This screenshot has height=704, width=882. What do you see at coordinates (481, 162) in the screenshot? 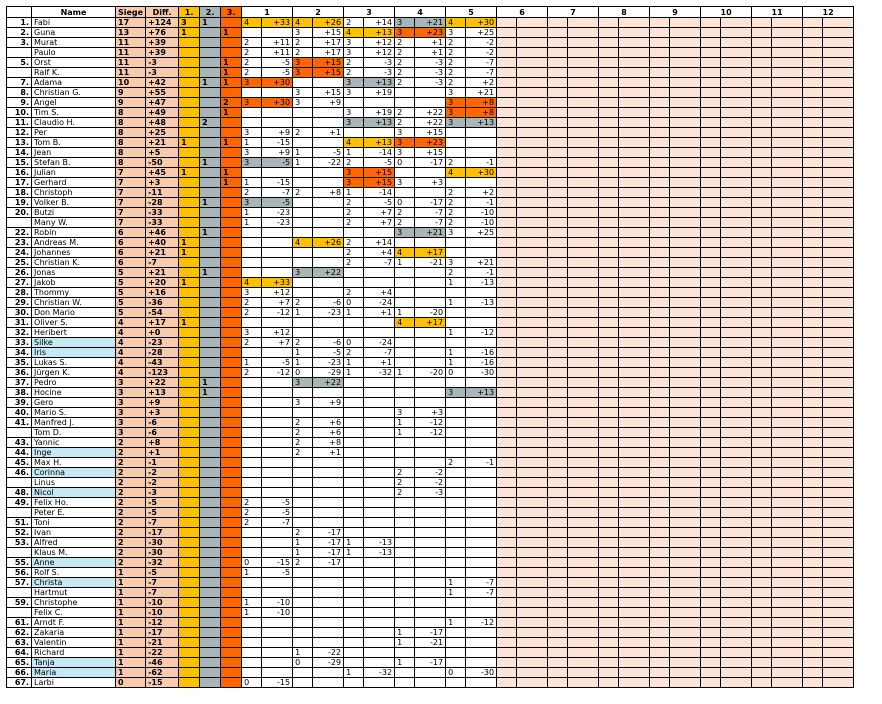
I see `round-diff-cell: -1` at bounding box center [481, 162].